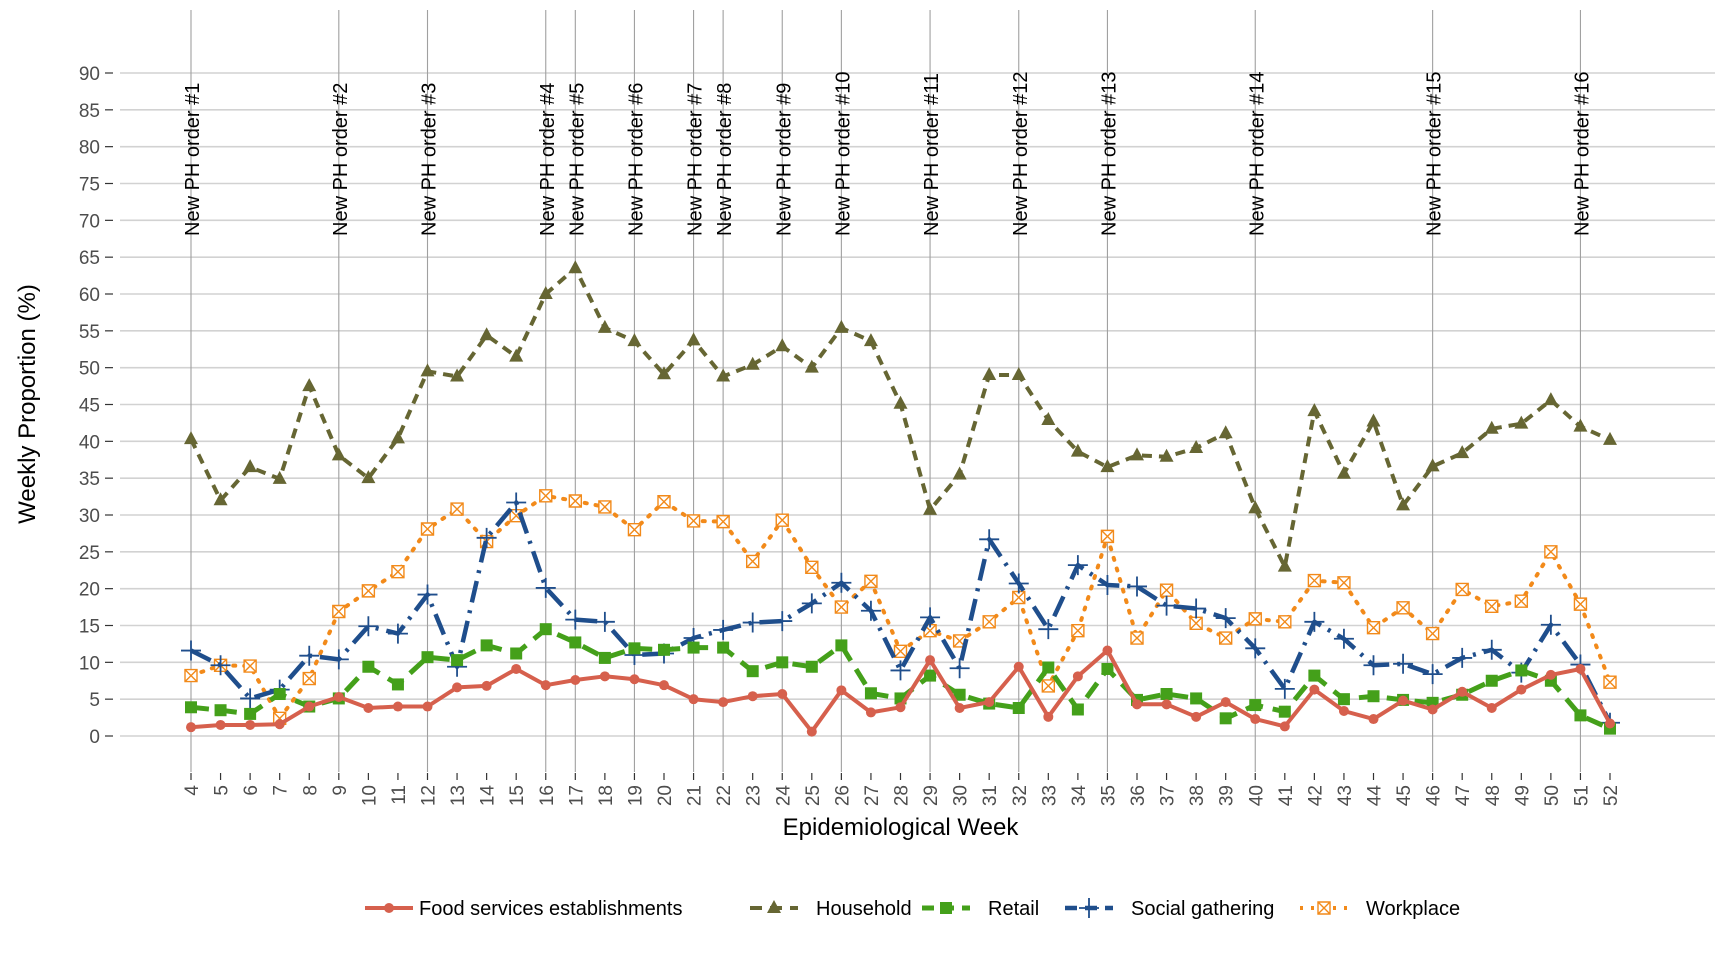 The image size is (1728, 960). Describe the element at coordinates (1380, 909) in the screenshot. I see `legend-item: Workplace` at that location.